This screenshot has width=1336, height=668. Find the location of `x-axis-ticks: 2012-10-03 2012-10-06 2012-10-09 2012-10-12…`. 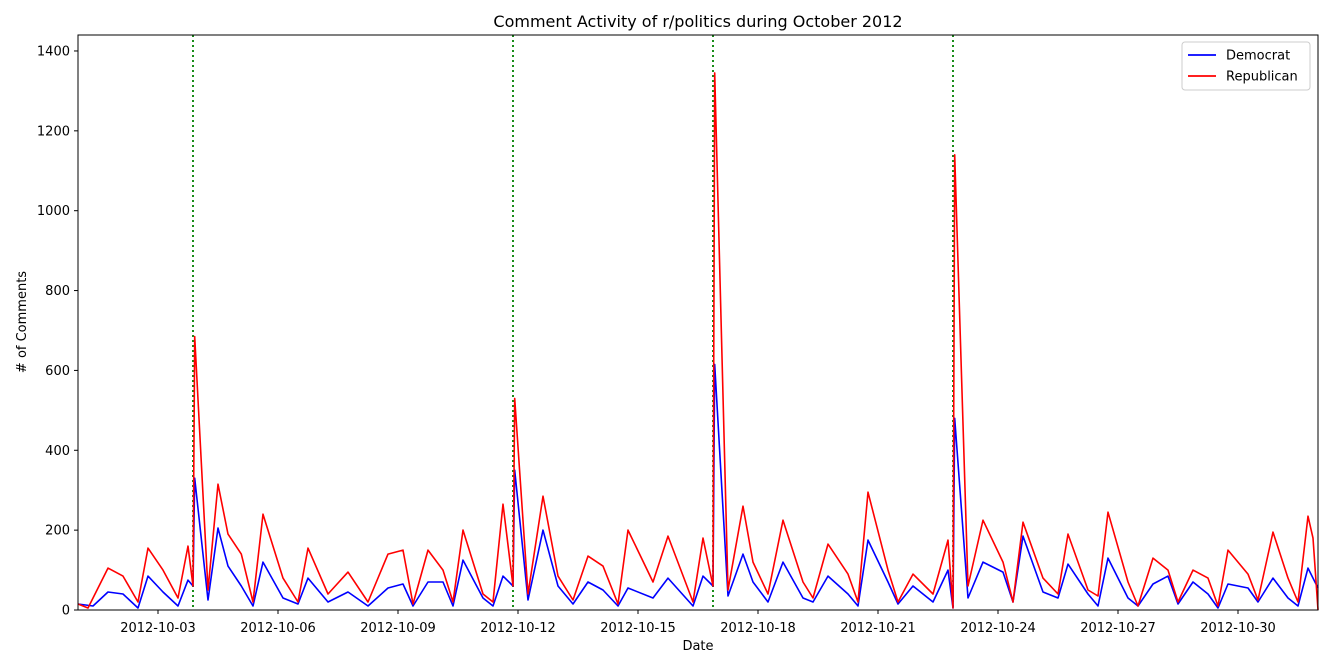

x-axis-ticks: 2012-10-03 2012-10-06 2012-10-09 2012-10-12… is located at coordinates (698, 623).